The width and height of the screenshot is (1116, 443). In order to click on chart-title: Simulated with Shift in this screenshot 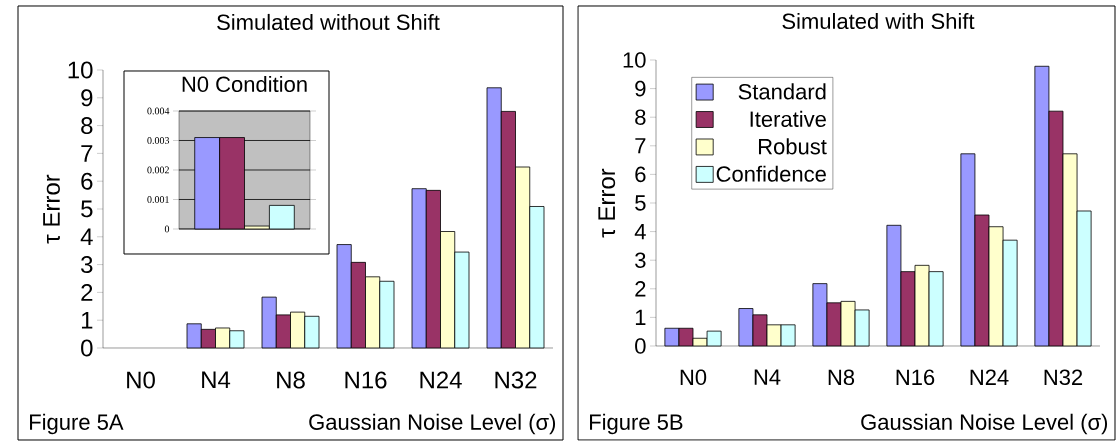, I will do `click(878, 21)`.